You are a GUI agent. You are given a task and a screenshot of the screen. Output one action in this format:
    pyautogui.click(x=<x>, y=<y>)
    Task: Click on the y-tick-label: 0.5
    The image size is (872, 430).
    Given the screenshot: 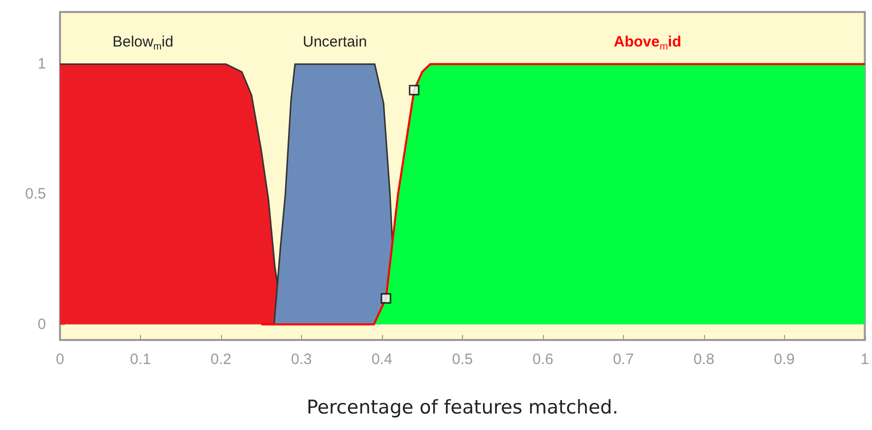 What is the action you would take?
    pyautogui.click(x=35, y=194)
    